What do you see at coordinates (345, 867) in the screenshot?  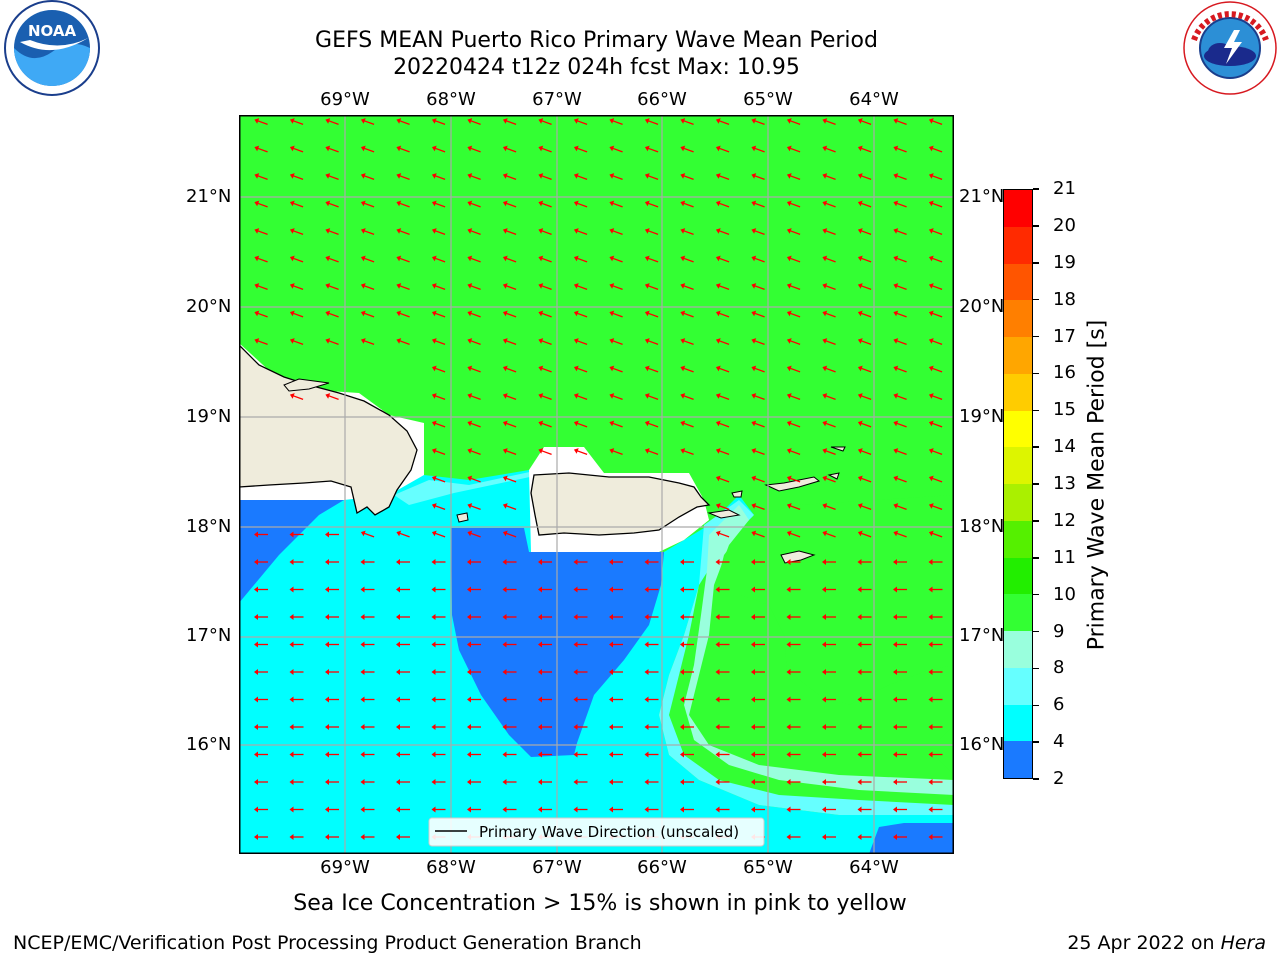 I see `lon-label-bottom-69: 69°W` at bounding box center [345, 867].